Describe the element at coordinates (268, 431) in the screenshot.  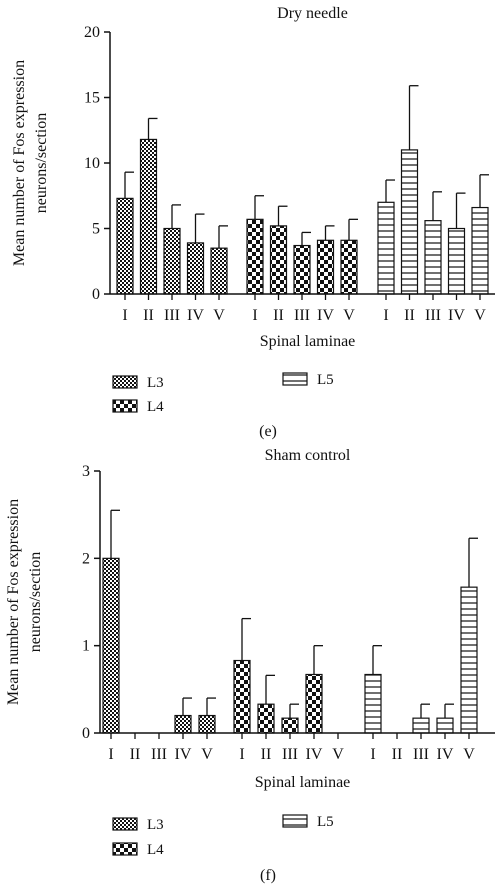
I see `panel-caption: (e)` at that location.